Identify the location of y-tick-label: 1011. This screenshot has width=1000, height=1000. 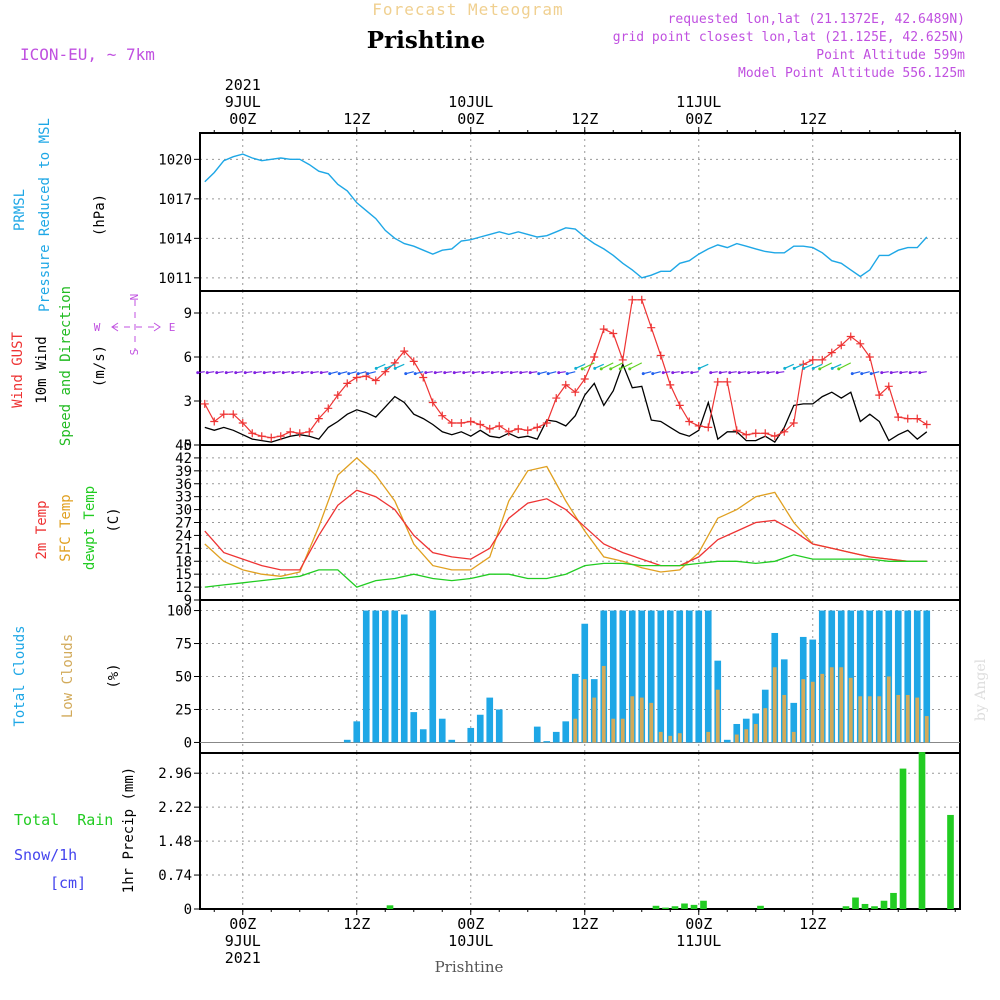
(175, 279).